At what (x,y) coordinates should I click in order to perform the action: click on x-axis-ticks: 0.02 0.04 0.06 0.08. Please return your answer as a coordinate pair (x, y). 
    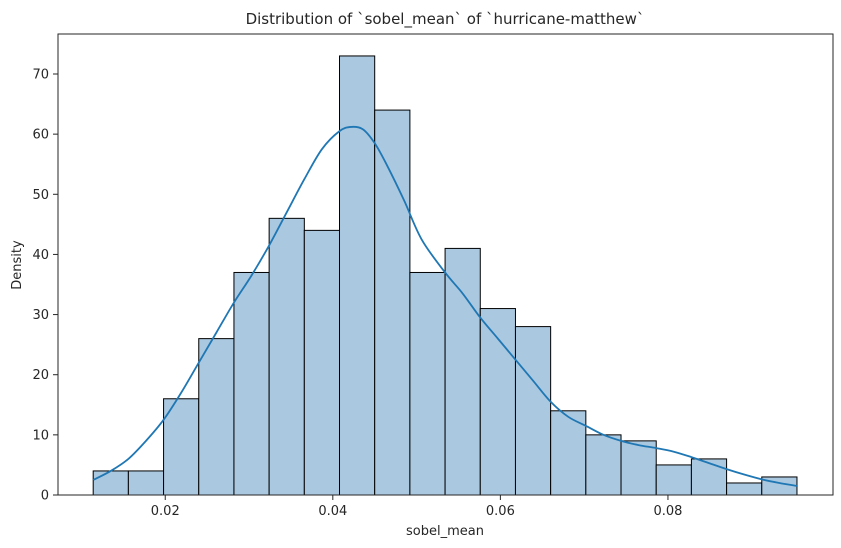
    Looking at the image, I should click on (416, 507).